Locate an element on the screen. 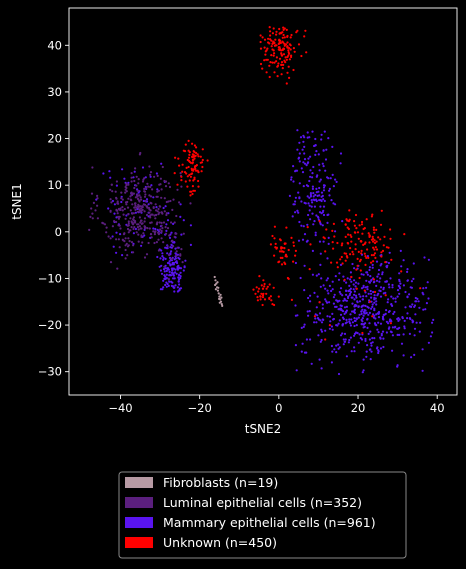 The width and height of the screenshot is (466, 569). x-tick-label: −40 is located at coordinates (120, 408).